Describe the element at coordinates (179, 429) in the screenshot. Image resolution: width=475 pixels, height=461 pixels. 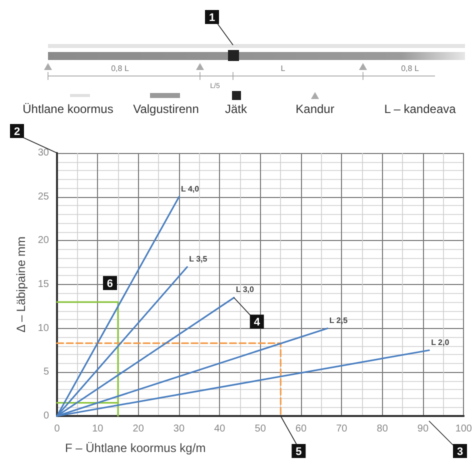
I see `x-tick-label: 30` at that location.